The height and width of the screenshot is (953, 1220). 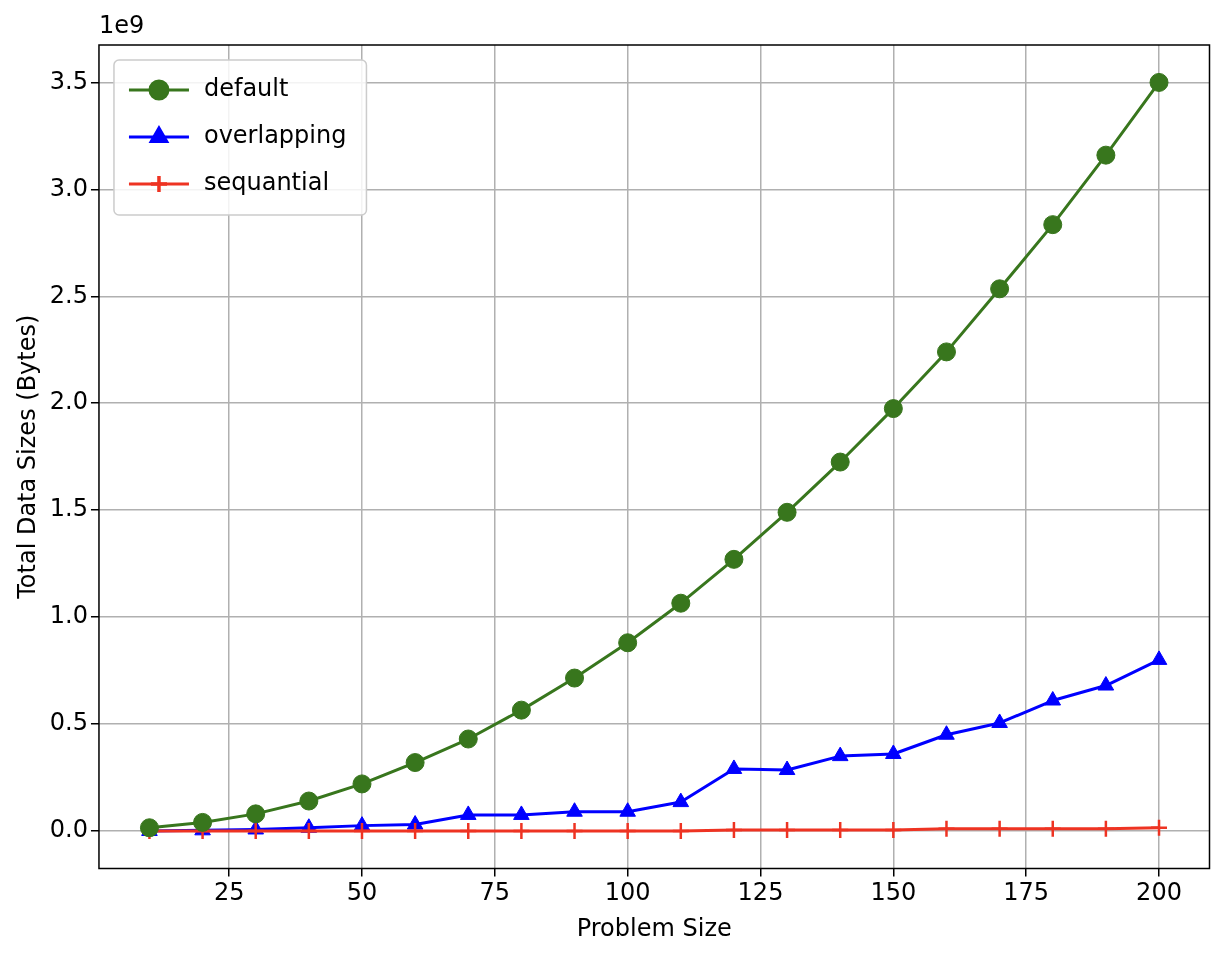 I want to click on y-tick-label: 2.5, so click(x=68, y=294).